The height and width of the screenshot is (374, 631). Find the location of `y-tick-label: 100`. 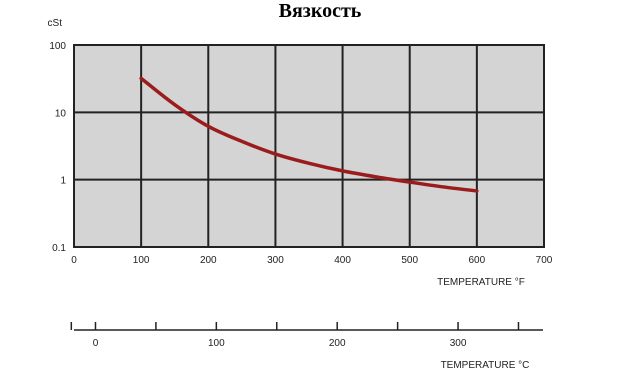

y-tick-label: 100 is located at coordinates (57, 46).